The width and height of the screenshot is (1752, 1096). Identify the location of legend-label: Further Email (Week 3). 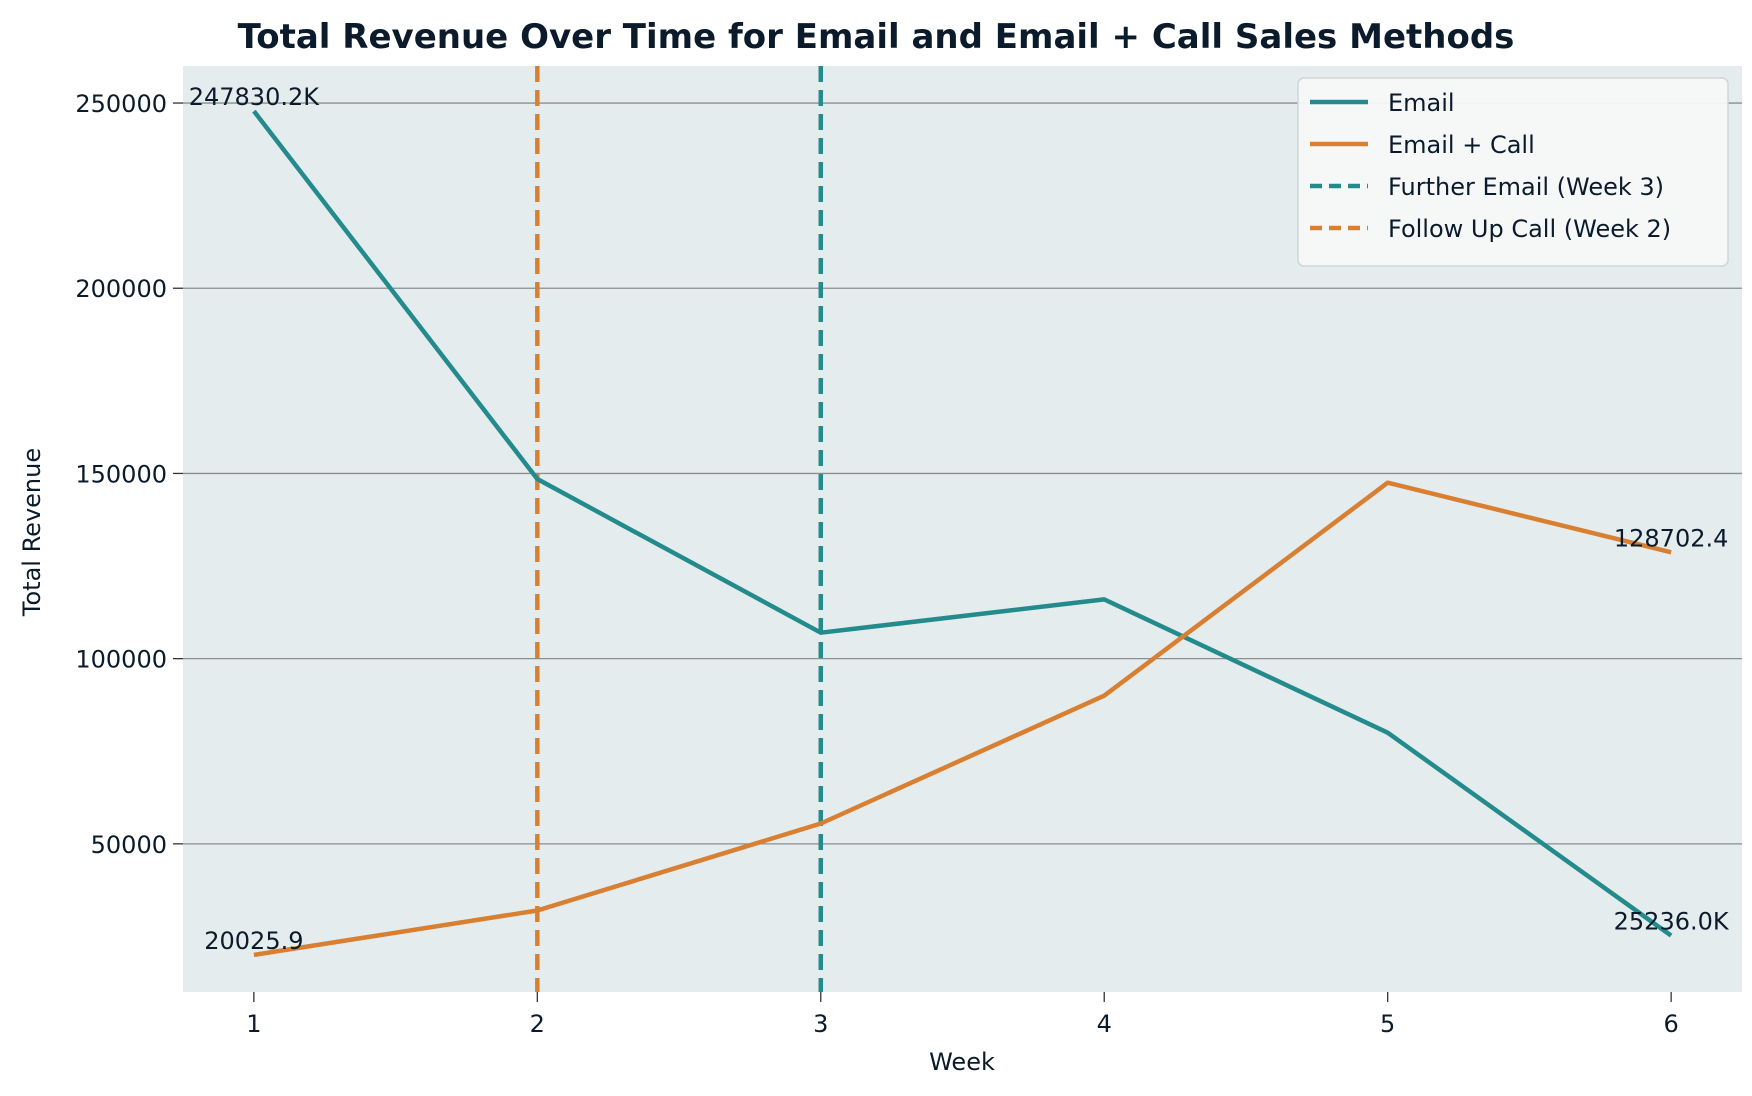
(1526, 187).